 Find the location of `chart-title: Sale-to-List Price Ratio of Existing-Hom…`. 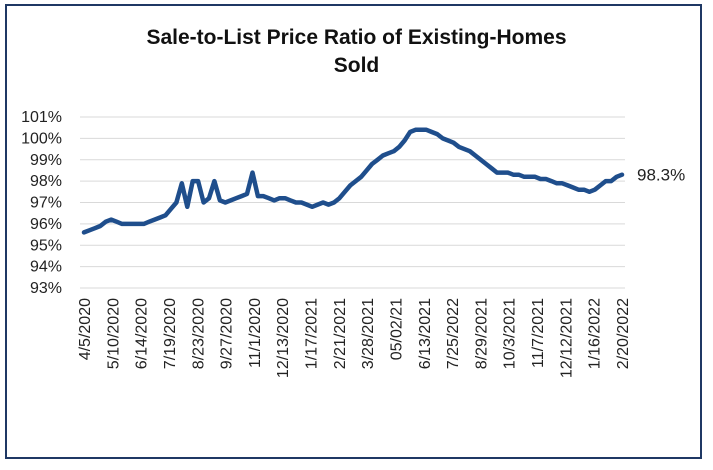

chart-title: Sale-to-List Price Ratio of Existing-Hom… is located at coordinates (356, 52).